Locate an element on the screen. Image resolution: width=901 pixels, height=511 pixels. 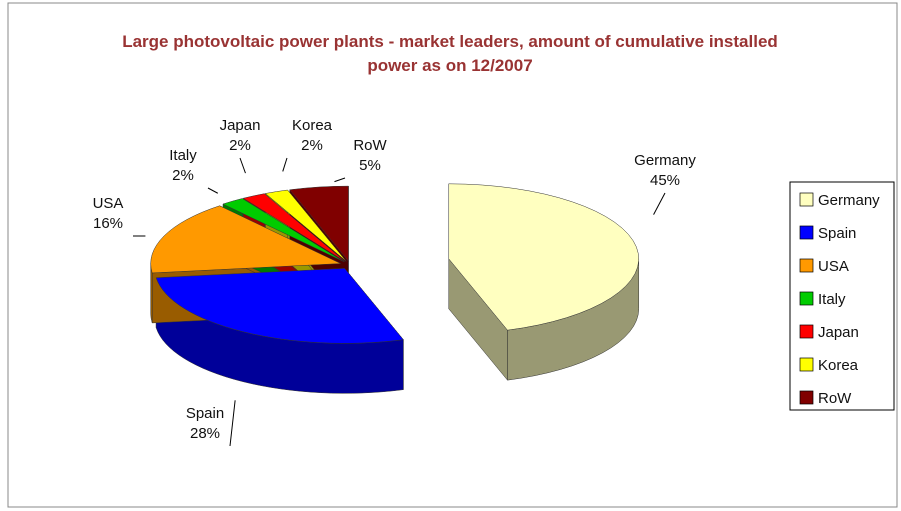
data-label: 5% is located at coordinates (370, 165).